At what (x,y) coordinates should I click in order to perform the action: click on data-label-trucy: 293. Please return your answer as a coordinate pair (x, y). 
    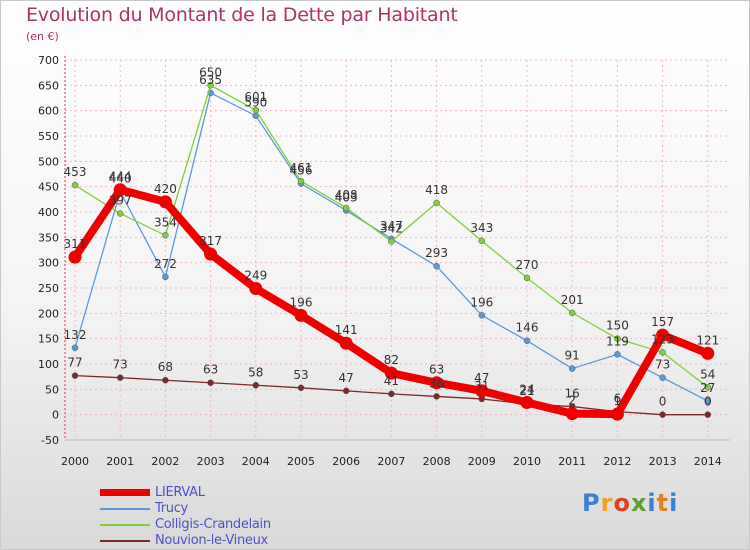
    Looking at the image, I should click on (436, 253).